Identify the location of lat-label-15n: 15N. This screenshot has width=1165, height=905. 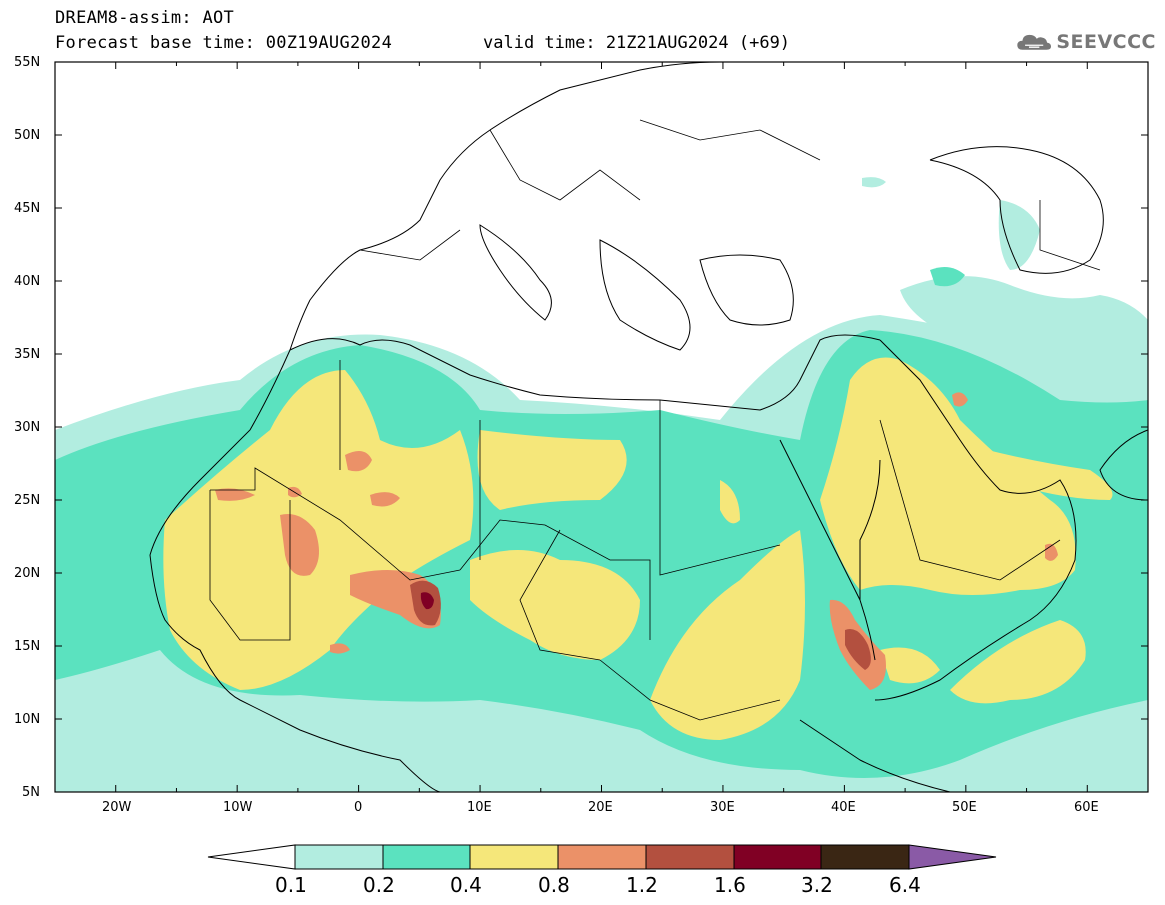
(27, 646).